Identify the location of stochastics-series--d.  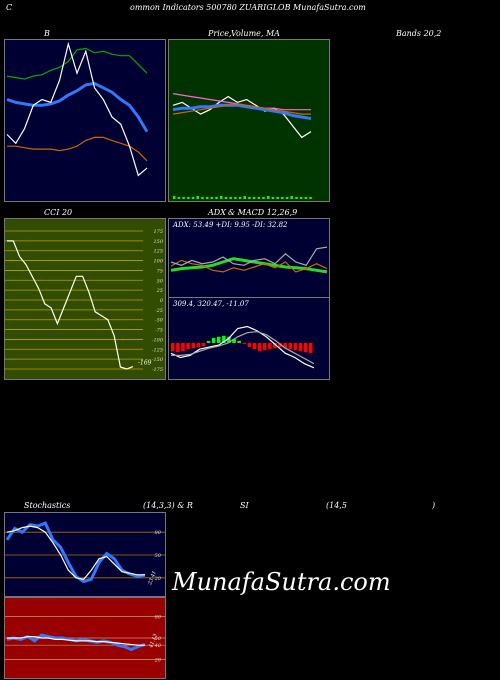
(75, 552).